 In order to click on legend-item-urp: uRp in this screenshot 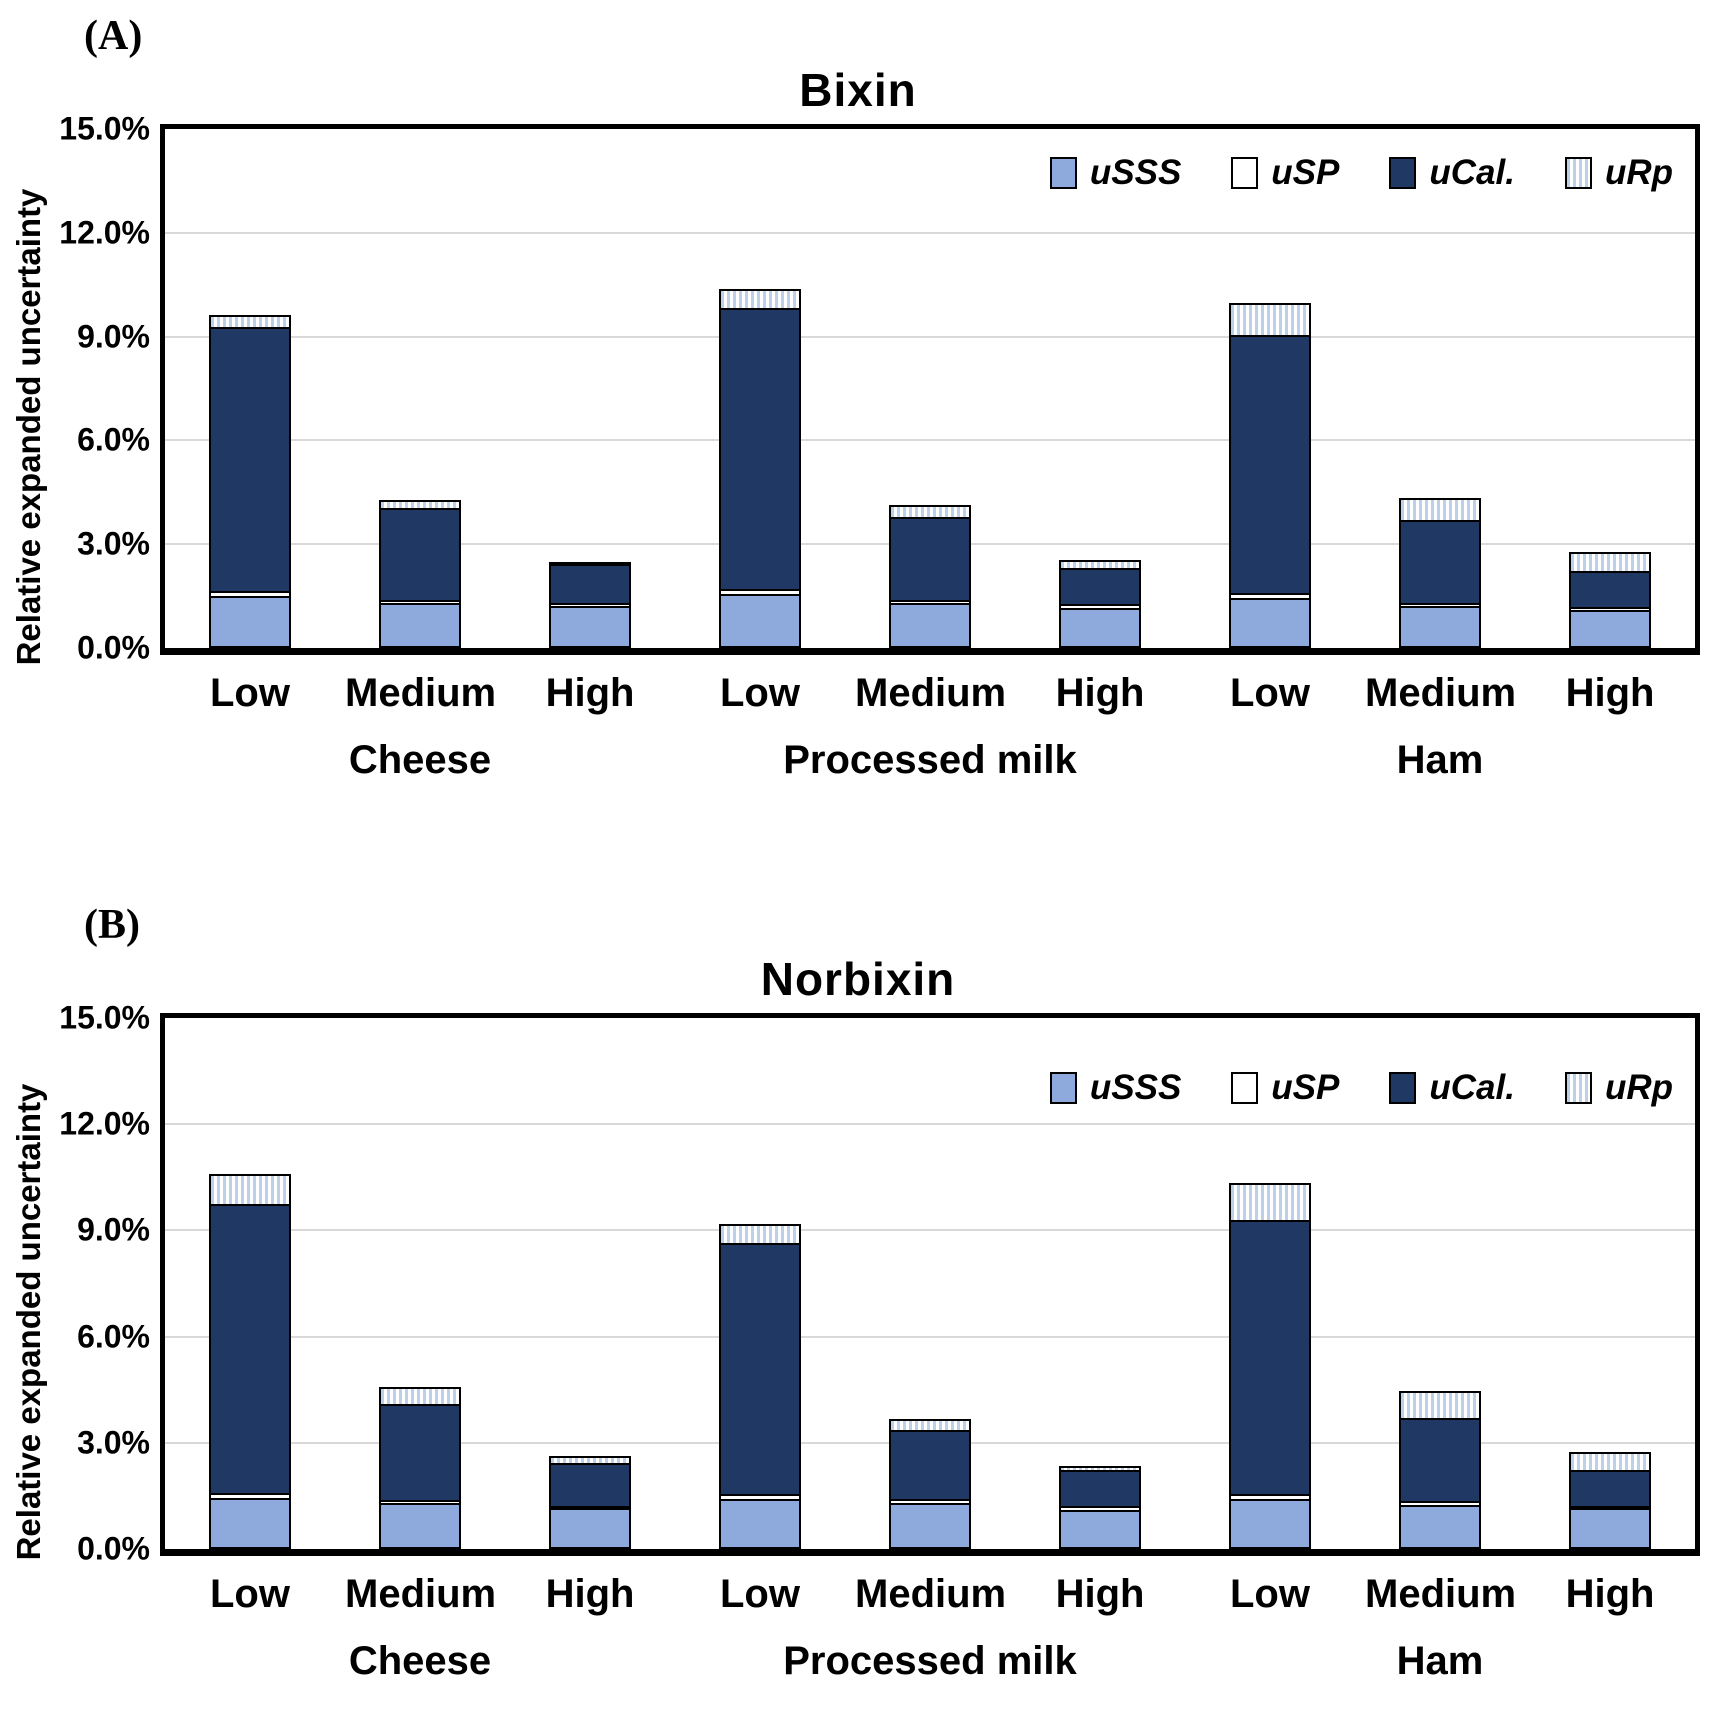, I will do `click(1618, 1088)`.